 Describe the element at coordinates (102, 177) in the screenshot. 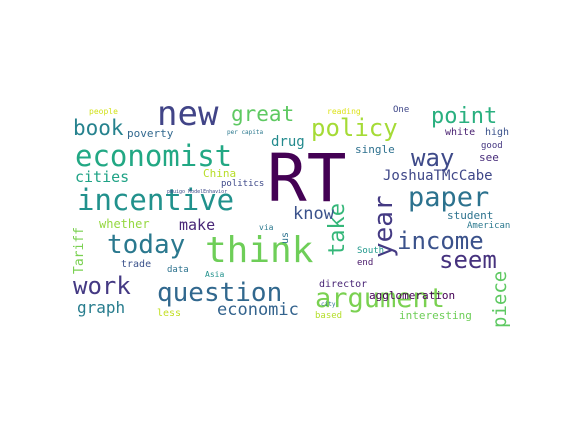

I see `word-cities: cities` at that location.